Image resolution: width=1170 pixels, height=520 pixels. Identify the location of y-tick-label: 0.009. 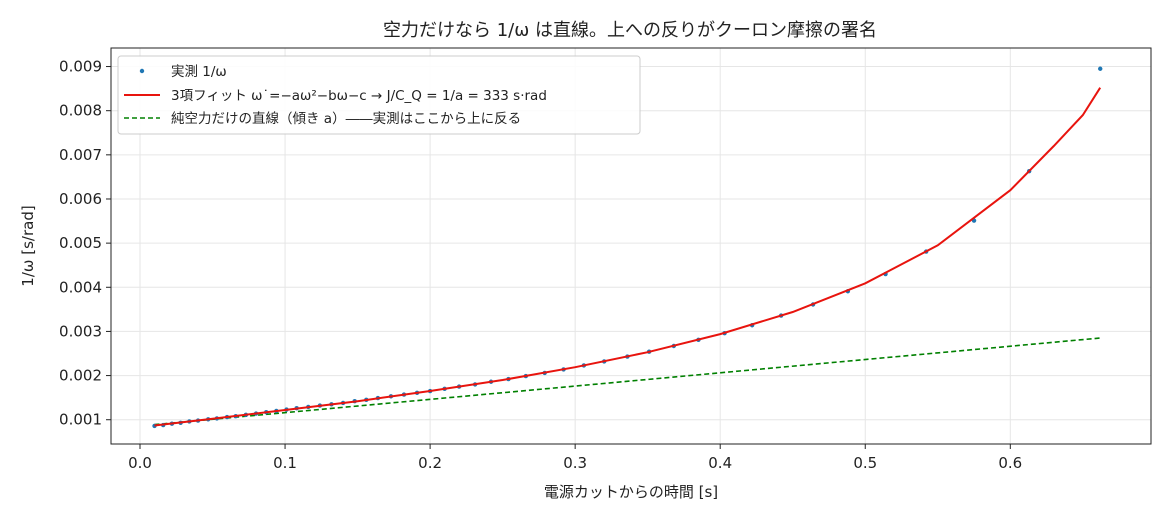
(80, 67).